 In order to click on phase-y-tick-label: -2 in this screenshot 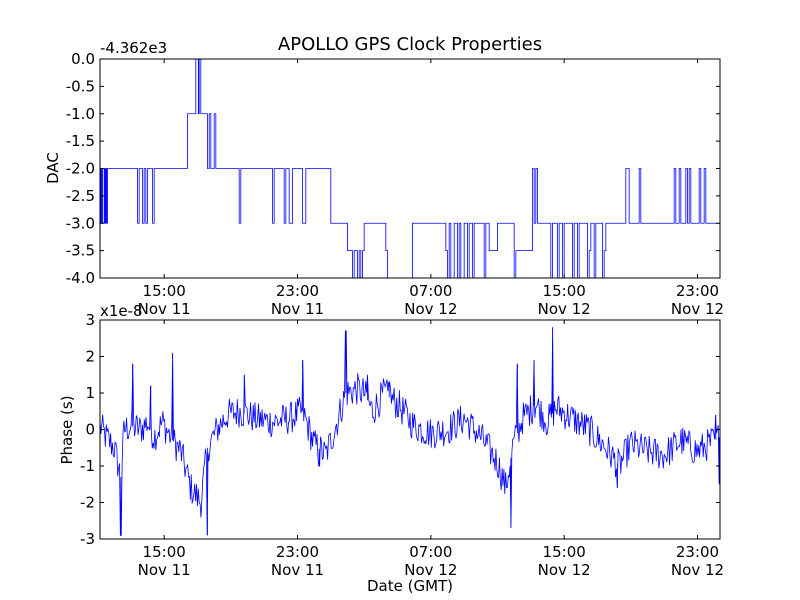, I will do `click(87, 503)`.